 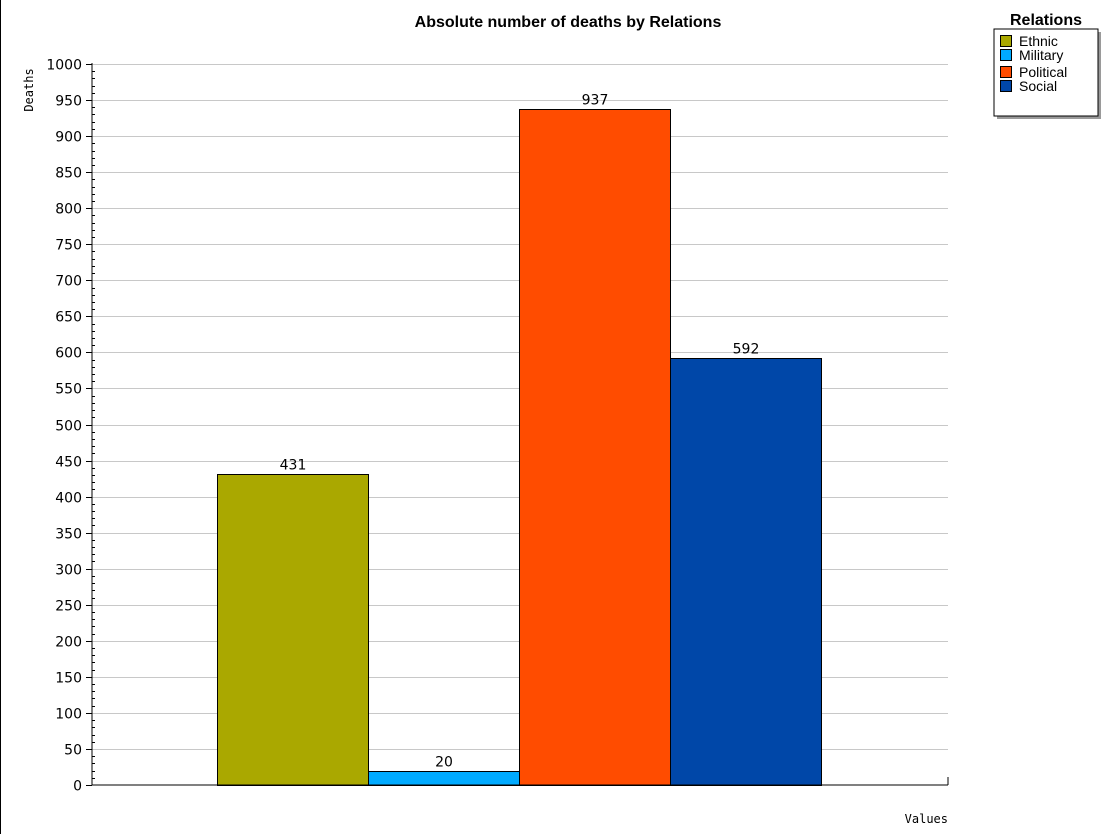 I want to click on bar-military, so click(x=444, y=779).